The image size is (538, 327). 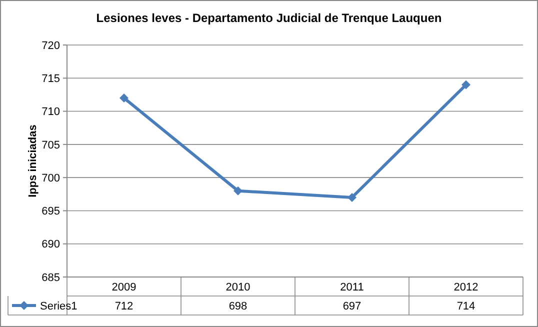 What do you see at coordinates (124, 287) in the screenshot?
I see `x-tick-label: 2009` at bounding box center [124, 287].